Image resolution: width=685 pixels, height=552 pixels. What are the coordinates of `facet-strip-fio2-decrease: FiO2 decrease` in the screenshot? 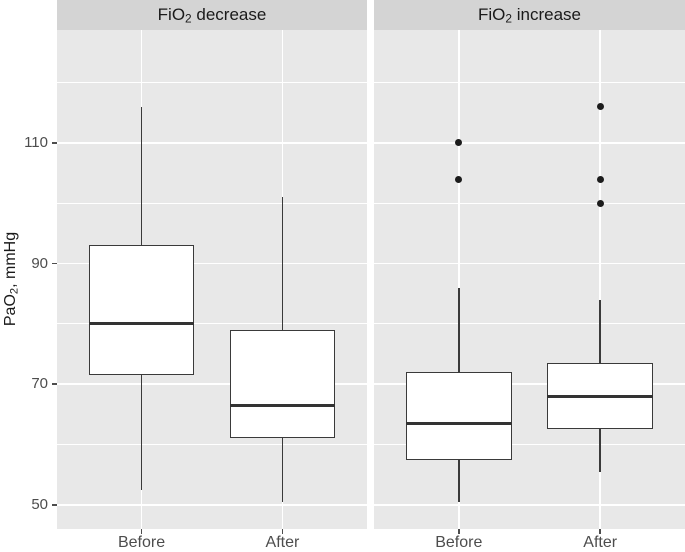 It's located at (212, 15).